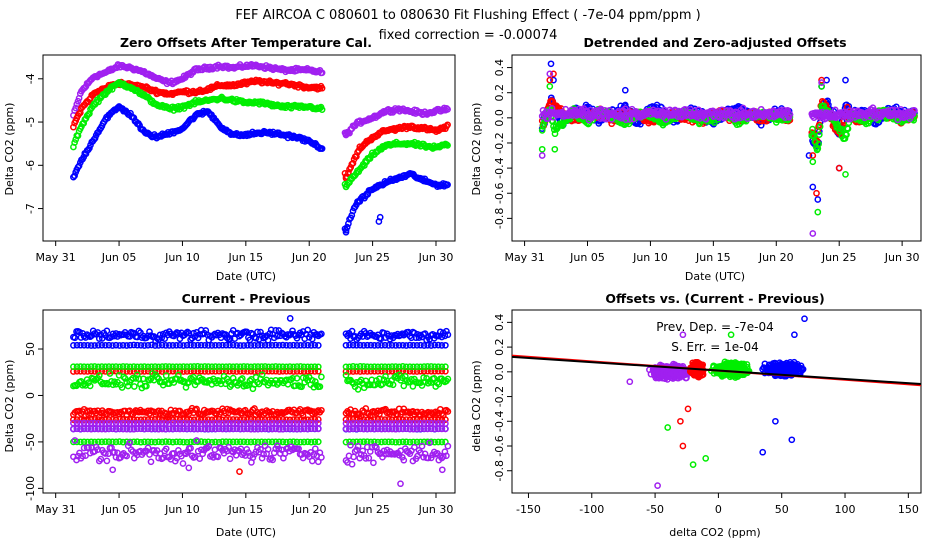  Describe the element at coordinates (30, 349) in the screenshot. I see `y-tick-label: 50` at that location.